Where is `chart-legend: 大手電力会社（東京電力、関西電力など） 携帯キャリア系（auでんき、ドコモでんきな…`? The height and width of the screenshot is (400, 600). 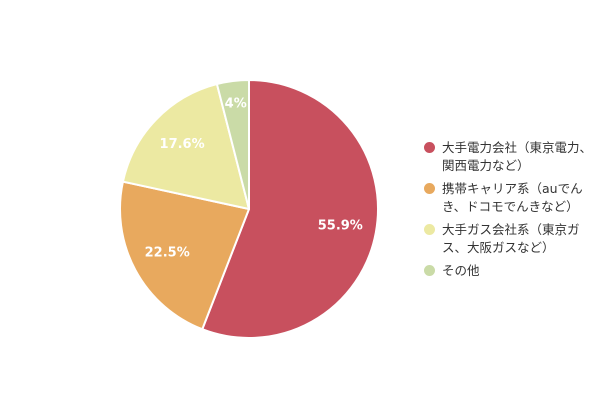 chart-legend: 大手電力会社（東京電力、関西電力など） 携帯キャリア系（auでんき、ドコモでんきな… is located at coordinates (510, 212).